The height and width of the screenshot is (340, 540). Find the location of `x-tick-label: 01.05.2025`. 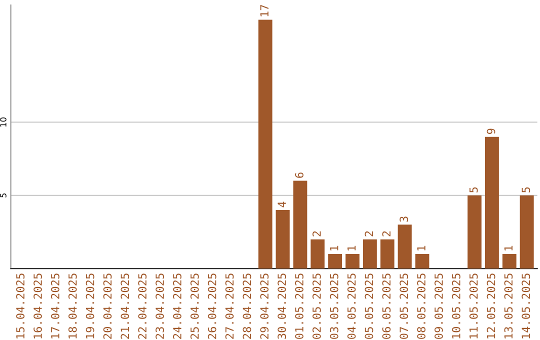

x-tick-label: 01.05.2025 is located at coordinates (299, 306).